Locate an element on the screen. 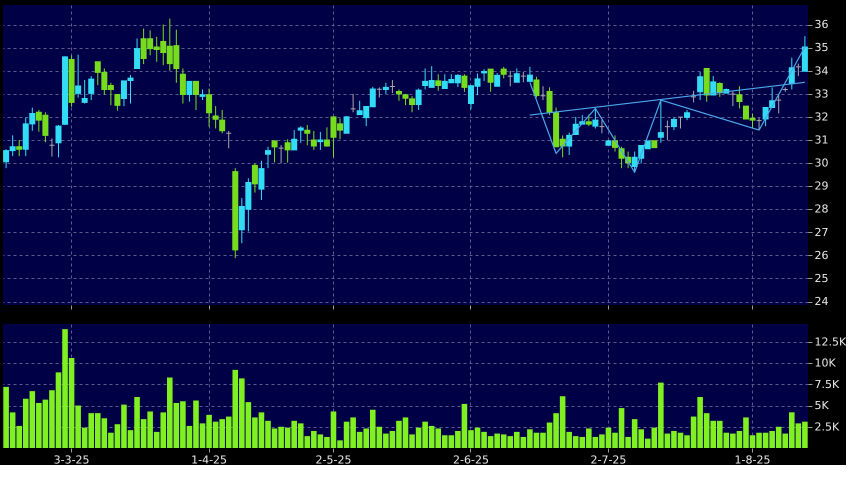 The height and width of the screenshot is (478, 850). x-tick-label: 3-3-25 is located at coordinates (72, 460).